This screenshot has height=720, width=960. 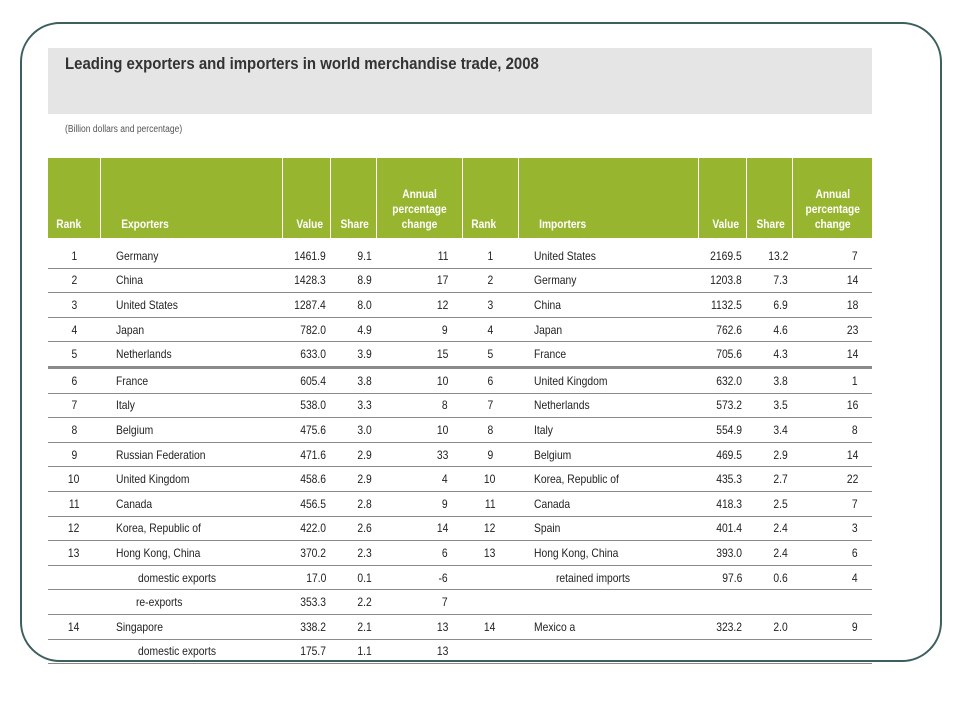 What do you see at coordinates (608, 305) in the screenshot?
I see `importer-name: China` at bounding box center [608, 305].